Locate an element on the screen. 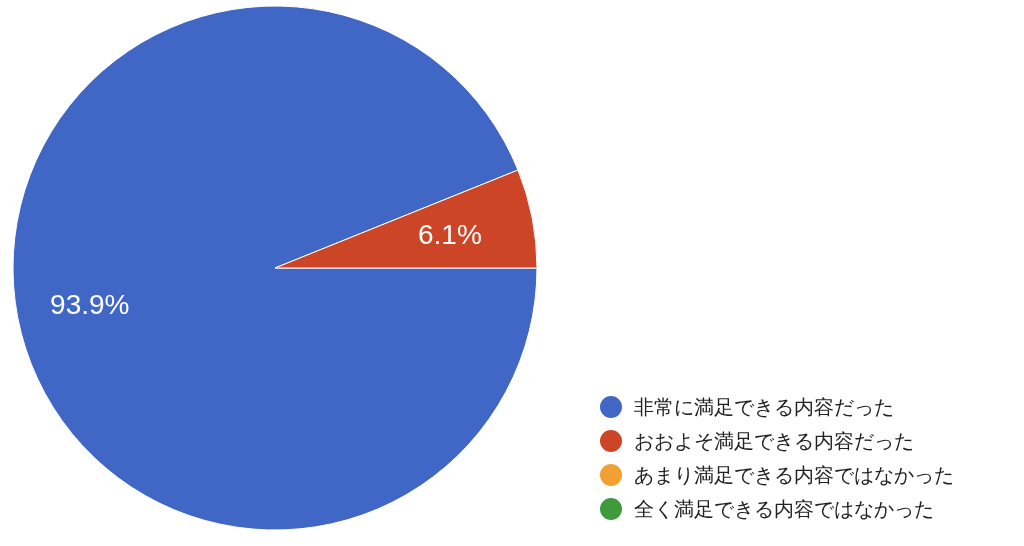 Image resolution: width=1024 pixels, height=546 pixels. legend-label: あまり満足できる内容ではなかった is located at coordinates (794, 475).